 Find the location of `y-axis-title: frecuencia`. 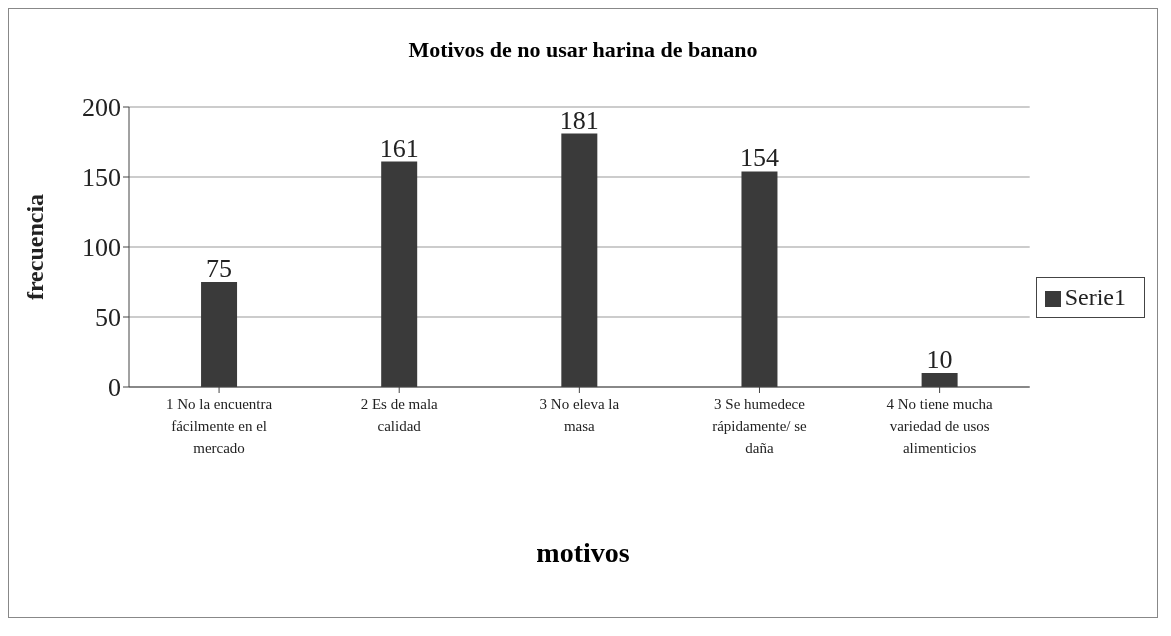

y-axis-title: frecuencia is located at coordinates (34, 247).